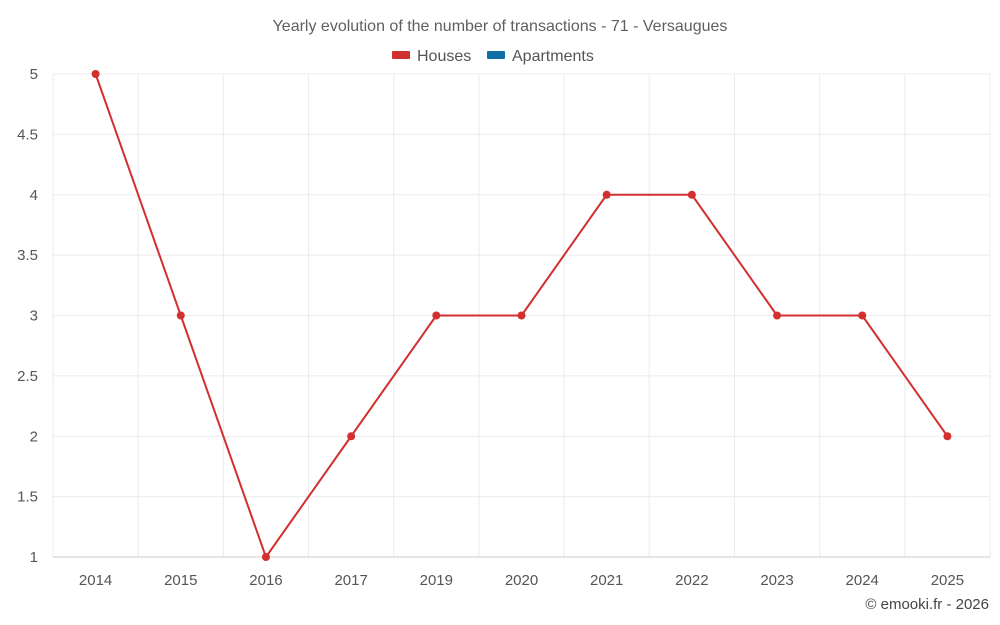 This screenshot has height=625, width=1000. I want to click on x-tick-label: 2022, so click(691, 580).